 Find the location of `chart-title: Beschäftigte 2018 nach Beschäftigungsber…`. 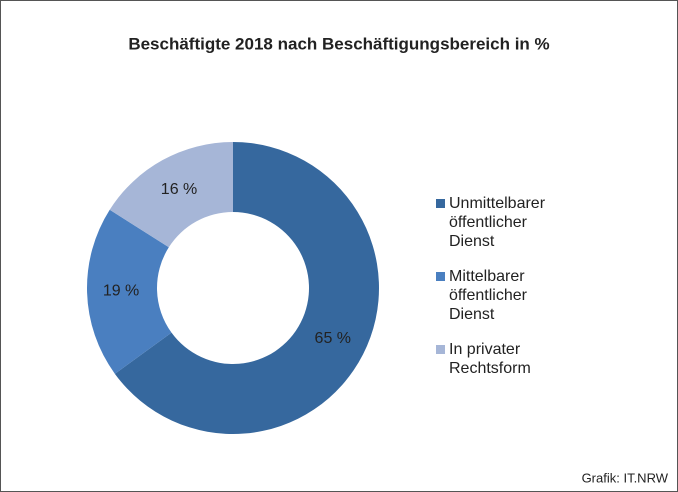

chart-title: Beschäftigte 2018 nach Beschäftigungsber… is located at coordinates (338, 43).